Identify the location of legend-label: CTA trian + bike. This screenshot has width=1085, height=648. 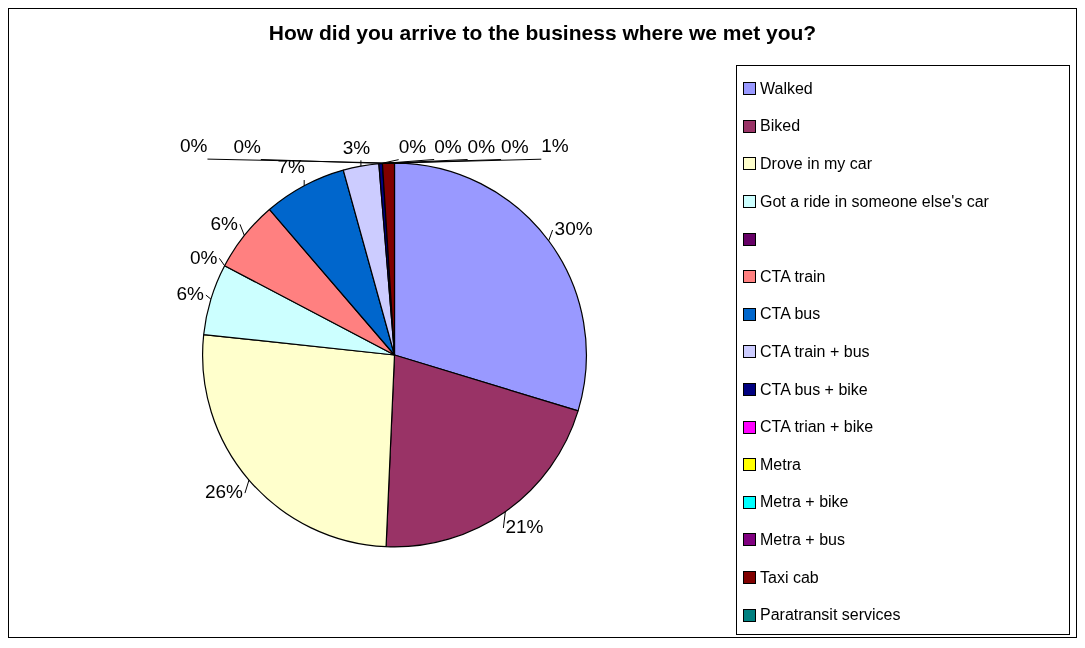
(817, 427).